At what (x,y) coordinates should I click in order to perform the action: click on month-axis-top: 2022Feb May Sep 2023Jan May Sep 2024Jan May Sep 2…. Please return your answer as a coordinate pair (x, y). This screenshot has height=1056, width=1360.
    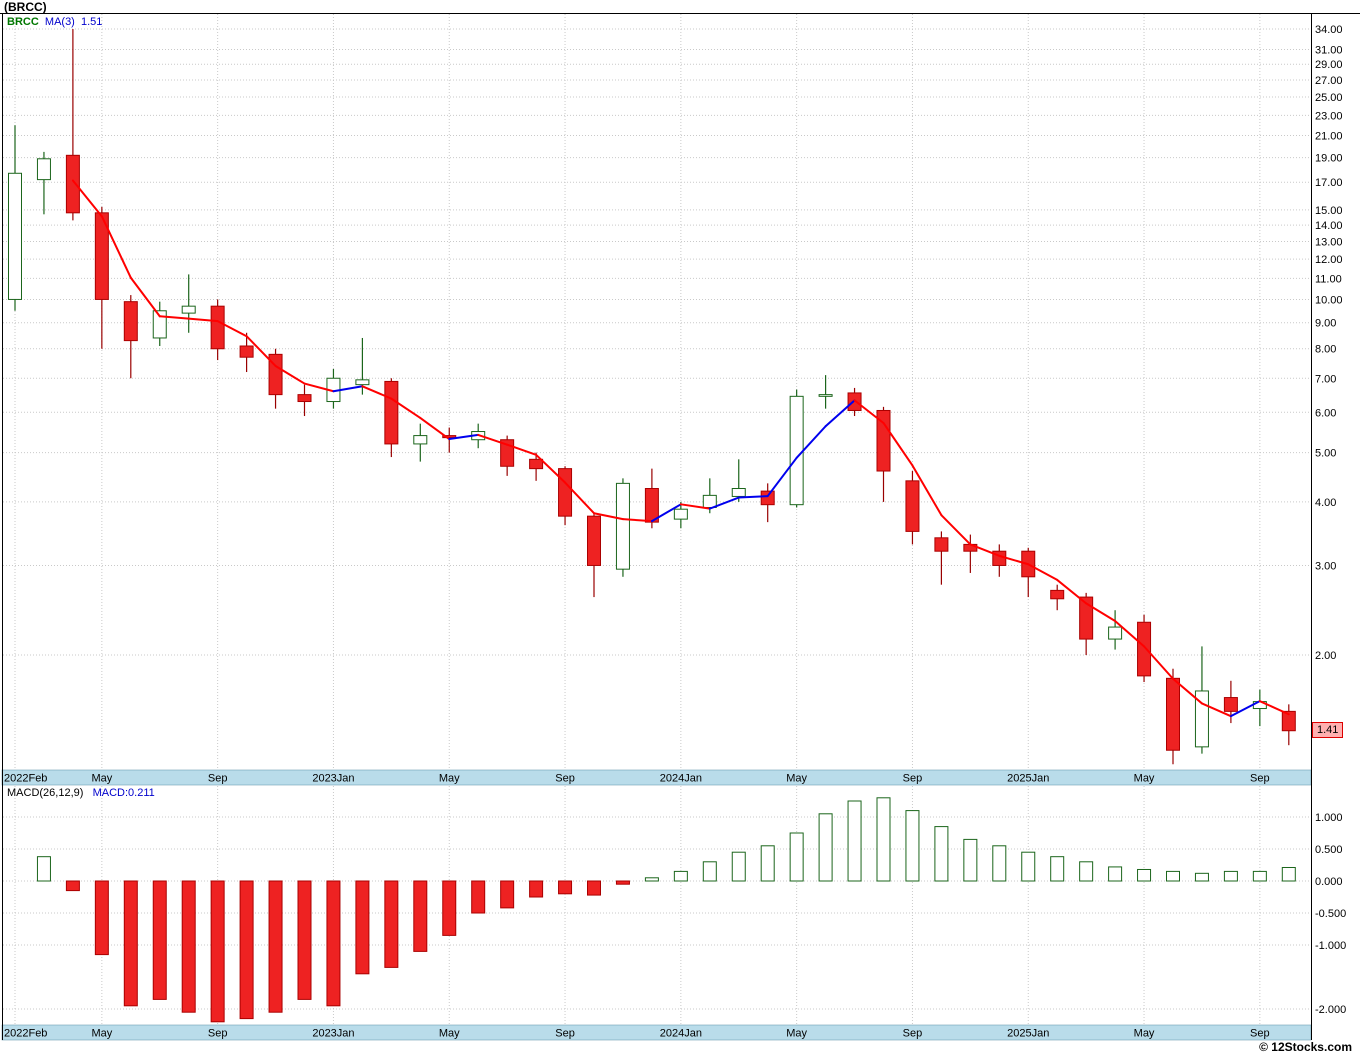
    Looking at the image, I should click on (637, 779).